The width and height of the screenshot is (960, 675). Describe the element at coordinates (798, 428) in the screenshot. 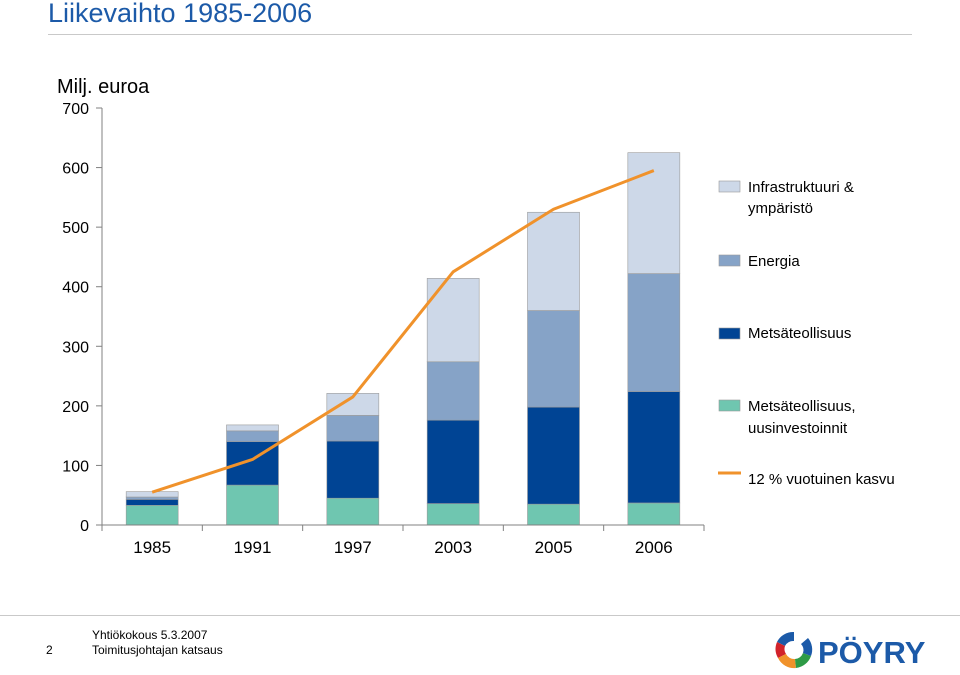

I see `legend-label: uusinvestoinnit` at that location.